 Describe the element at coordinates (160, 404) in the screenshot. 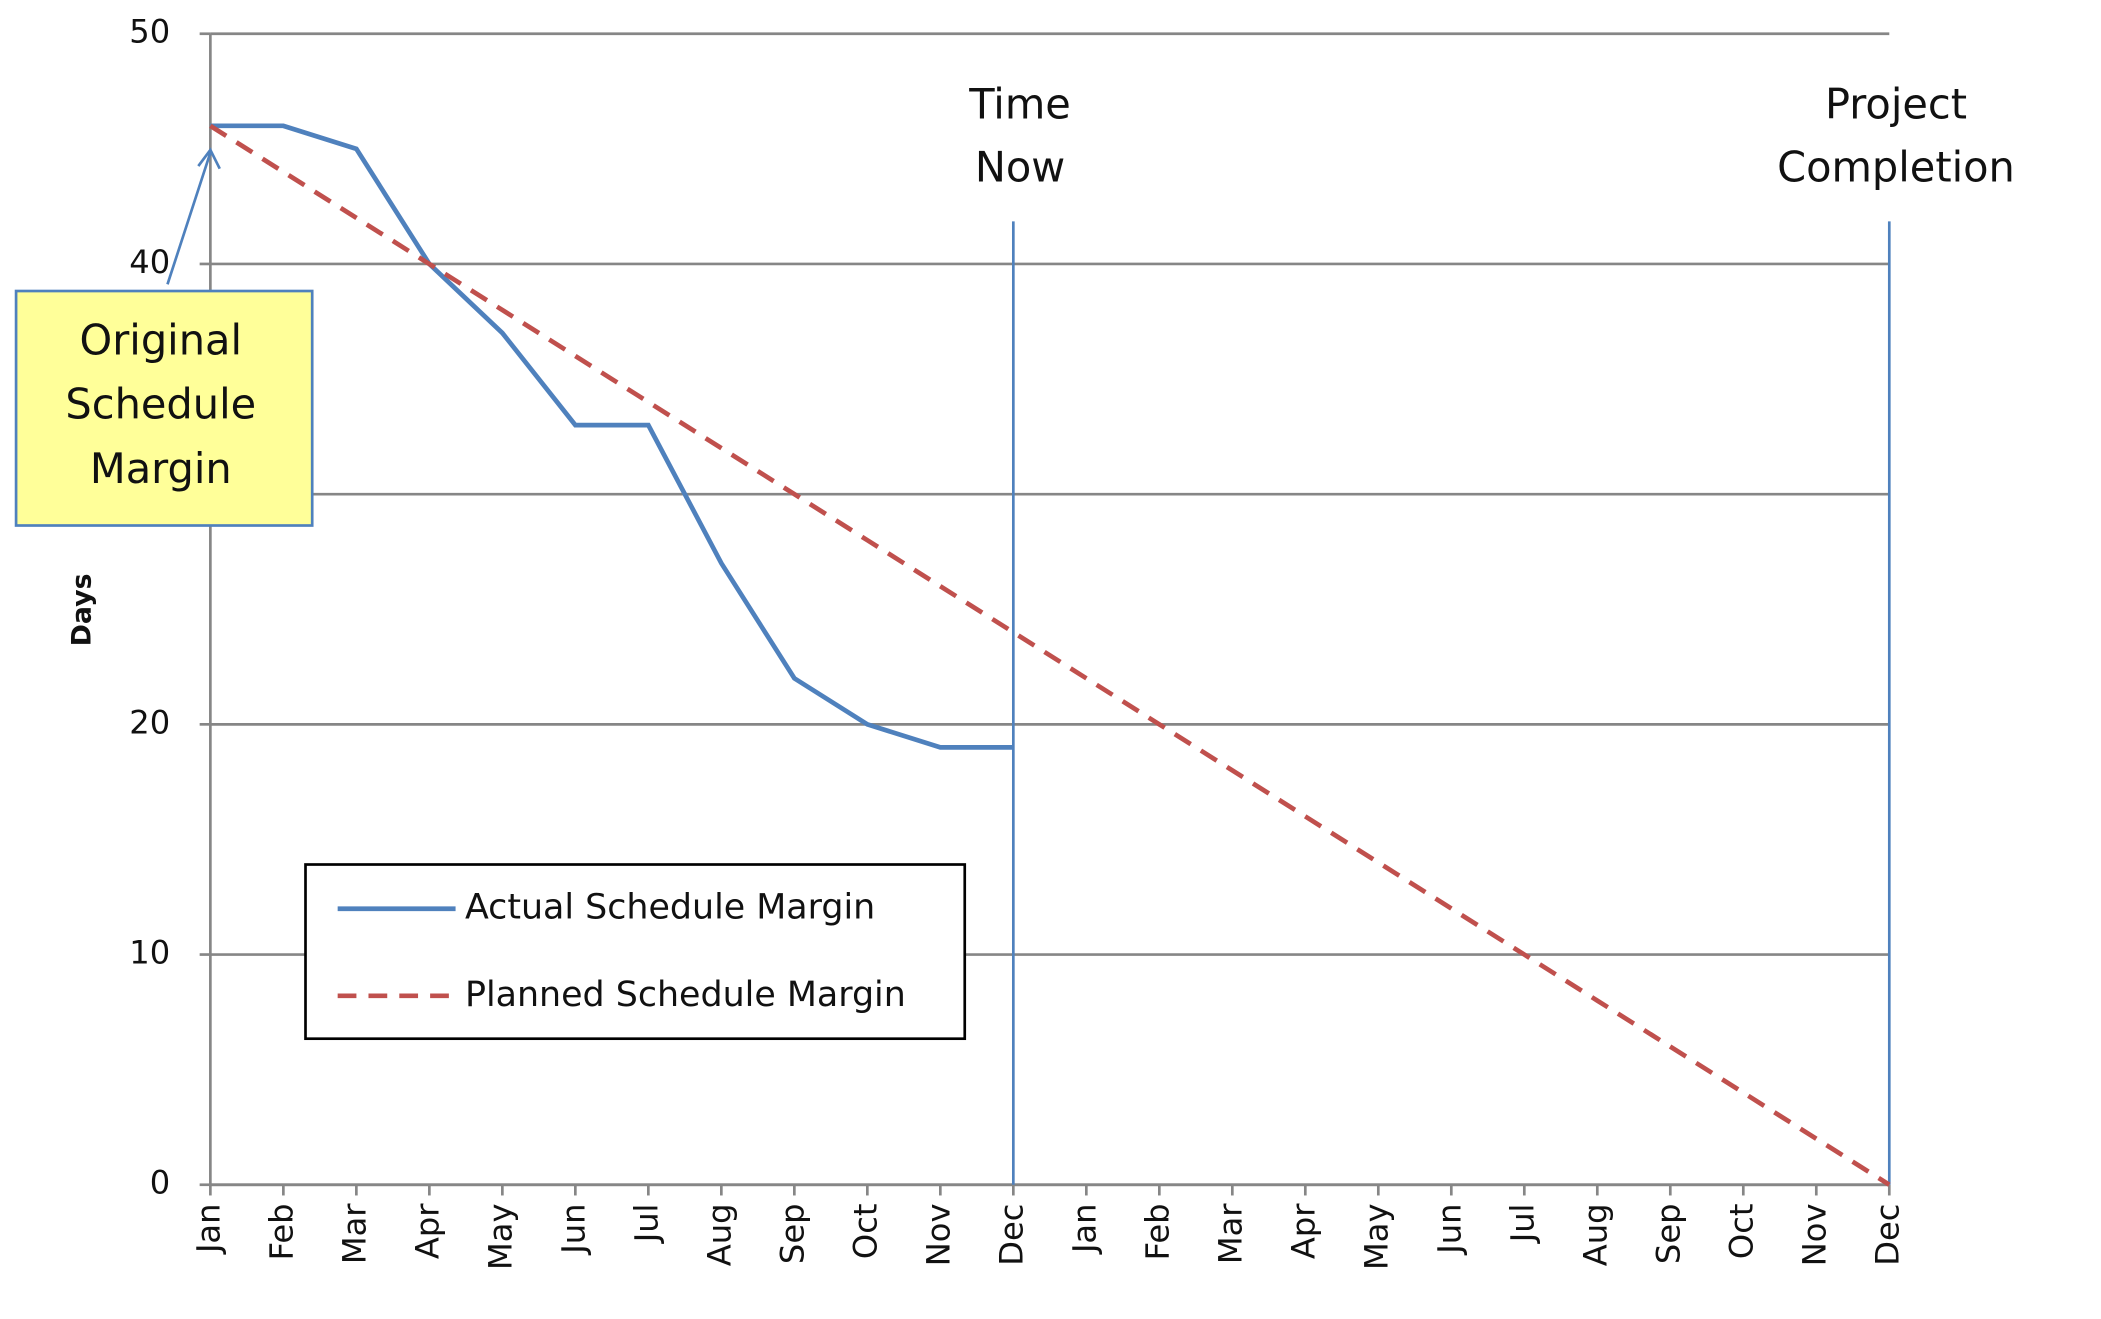

I see `callout-text: Schedule` at that location.